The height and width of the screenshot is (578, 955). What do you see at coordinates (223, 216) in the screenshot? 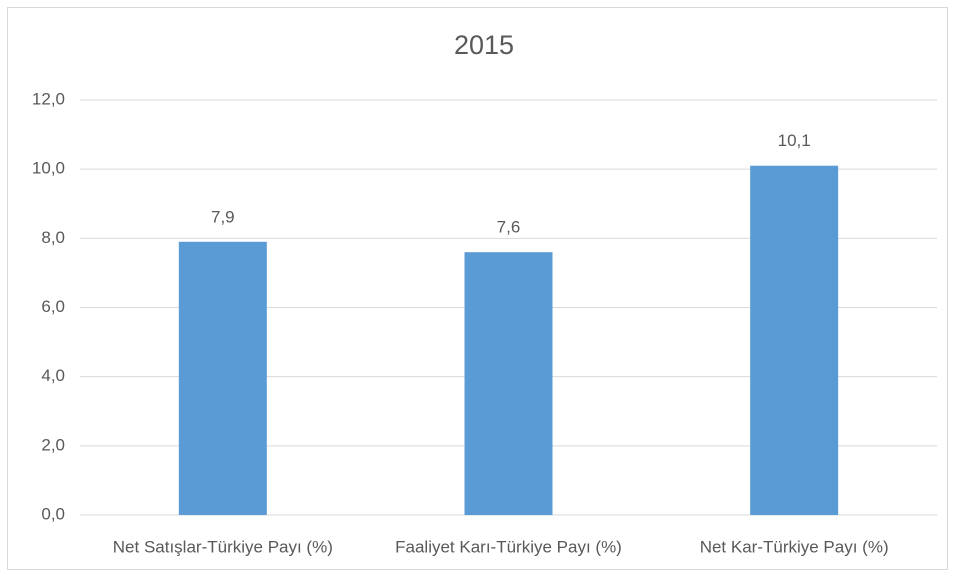
I see `data-label: 7,9` at bounding box center [223, 216].